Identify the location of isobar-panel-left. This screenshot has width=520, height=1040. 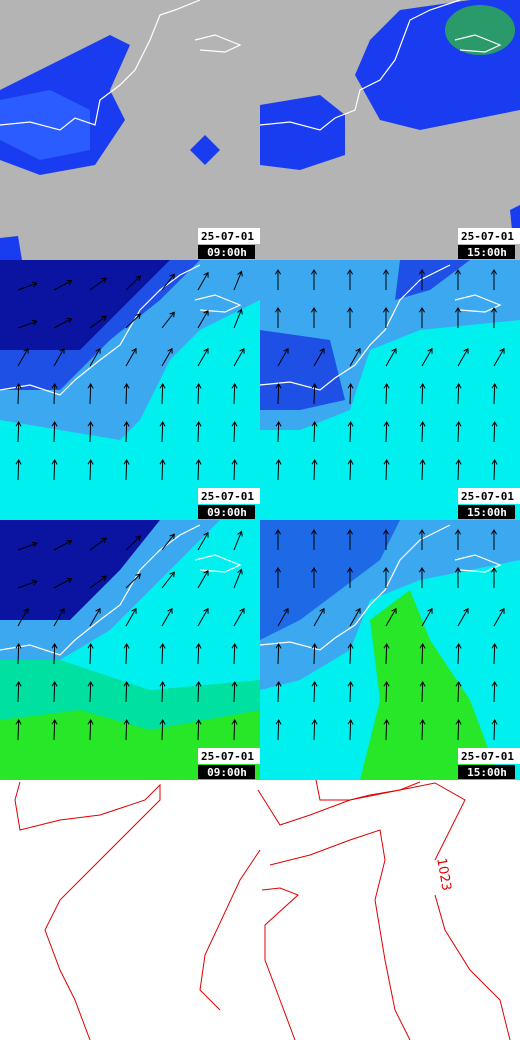
(87, 910).